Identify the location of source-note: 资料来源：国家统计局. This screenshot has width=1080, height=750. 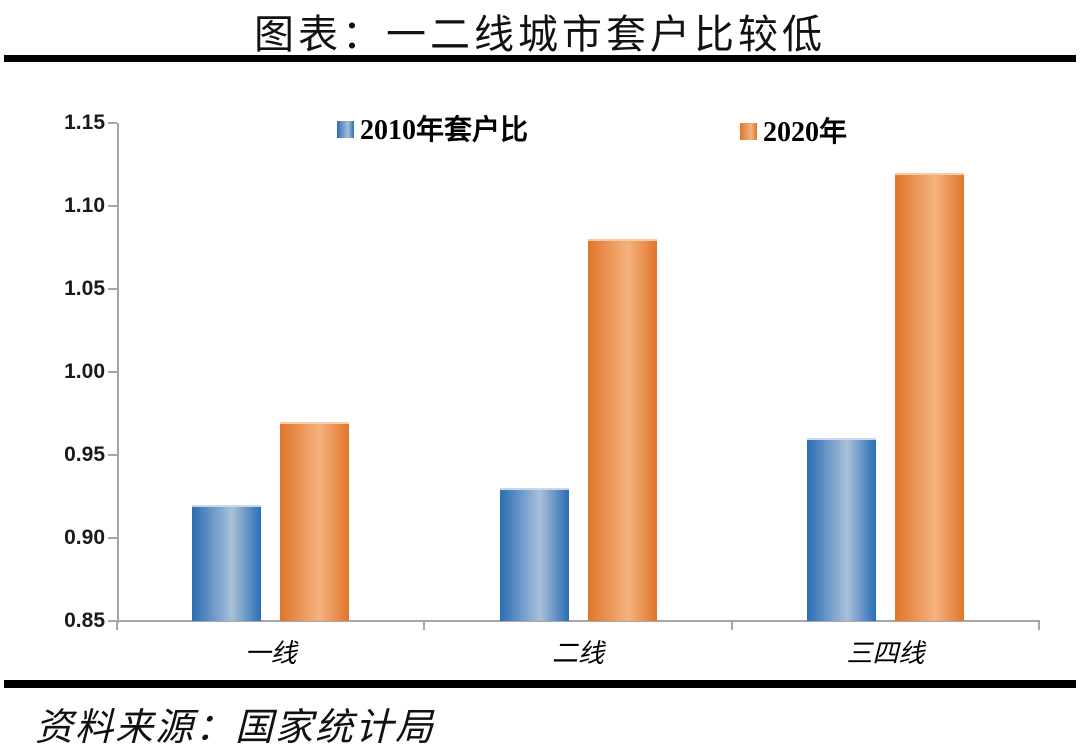
(235, 728).